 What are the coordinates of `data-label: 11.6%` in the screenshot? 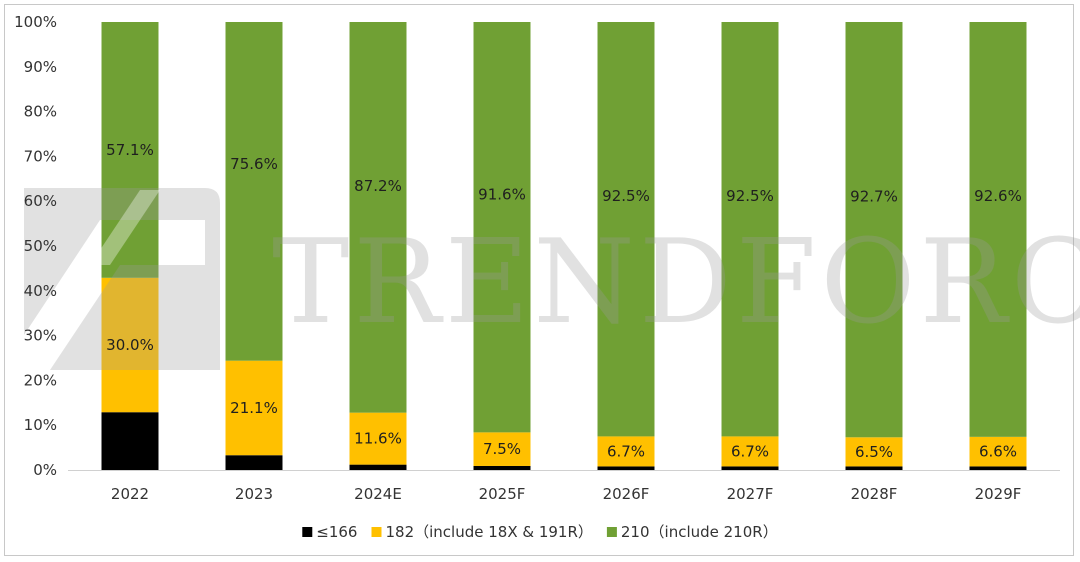 It's located at (378, 439).